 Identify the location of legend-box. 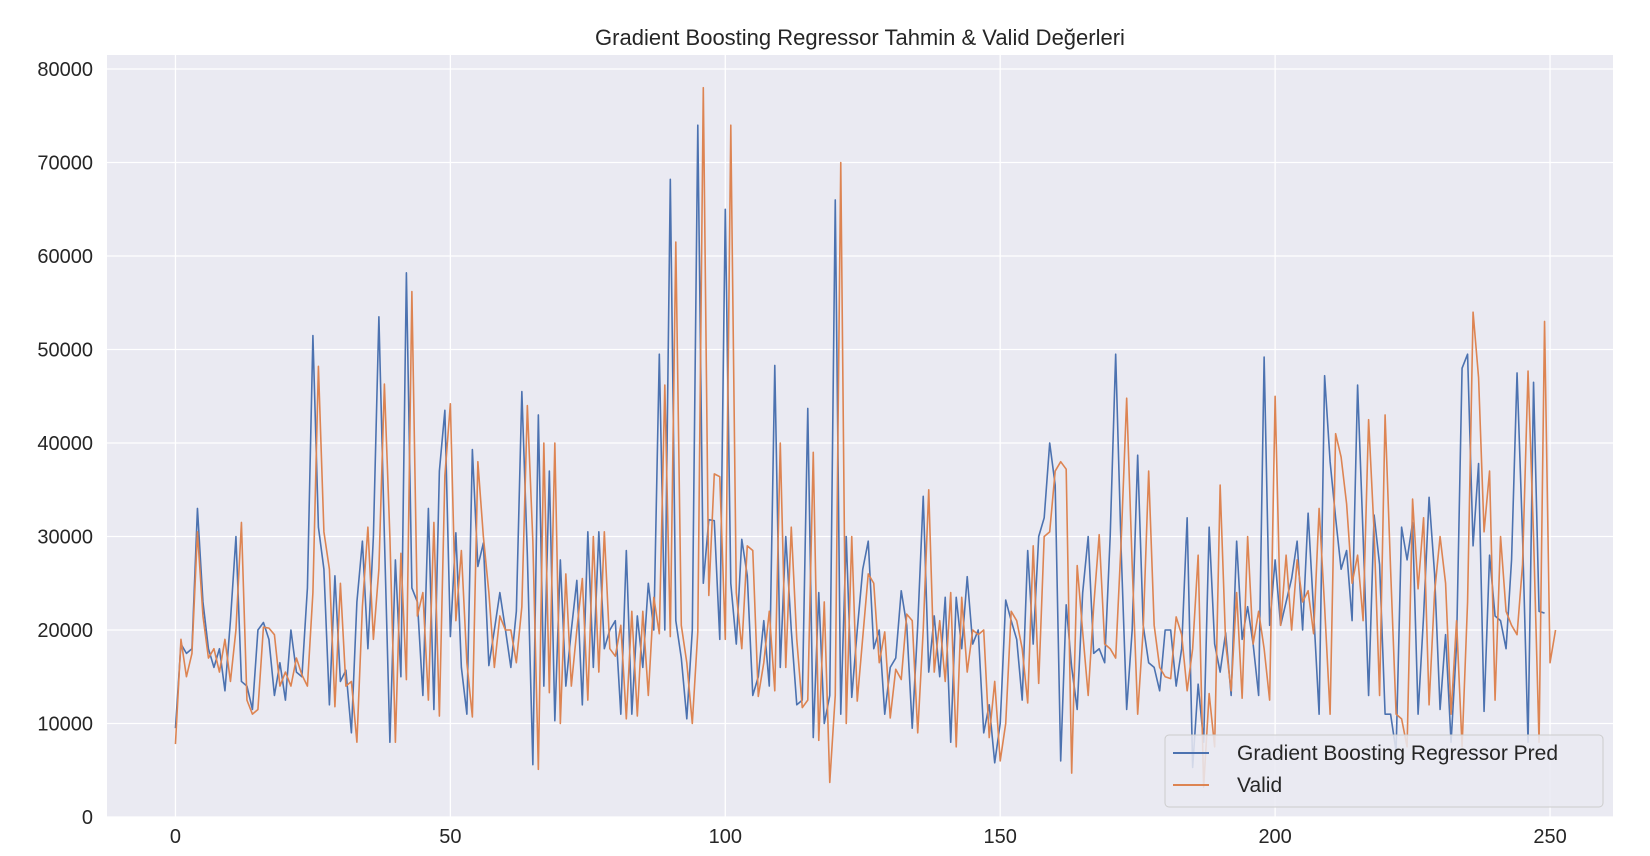
(1384, 771).